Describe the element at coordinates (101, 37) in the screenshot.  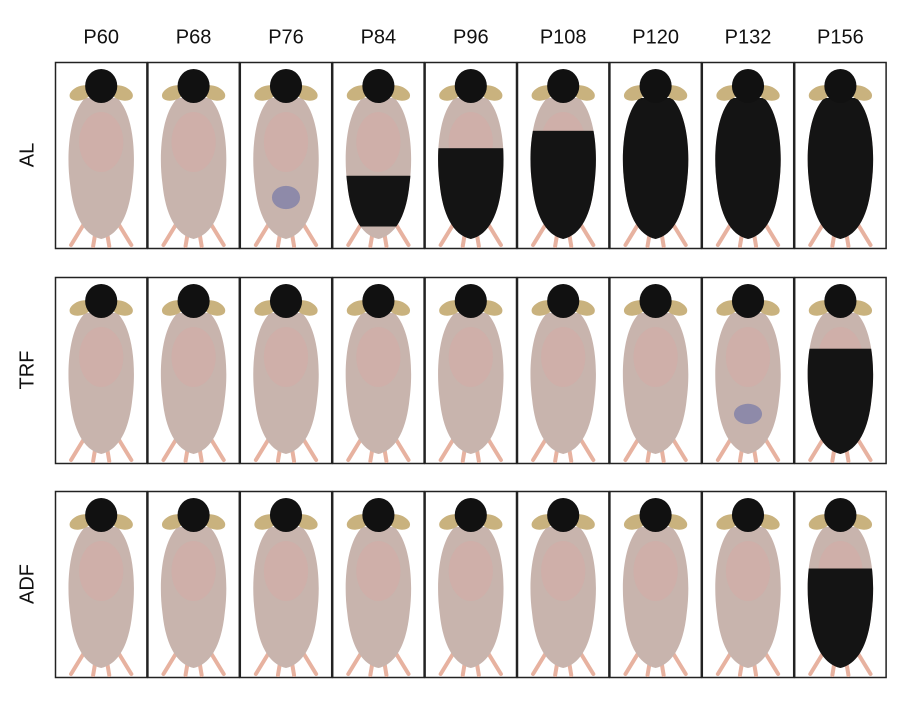
I see `column-label: P60` at that location.